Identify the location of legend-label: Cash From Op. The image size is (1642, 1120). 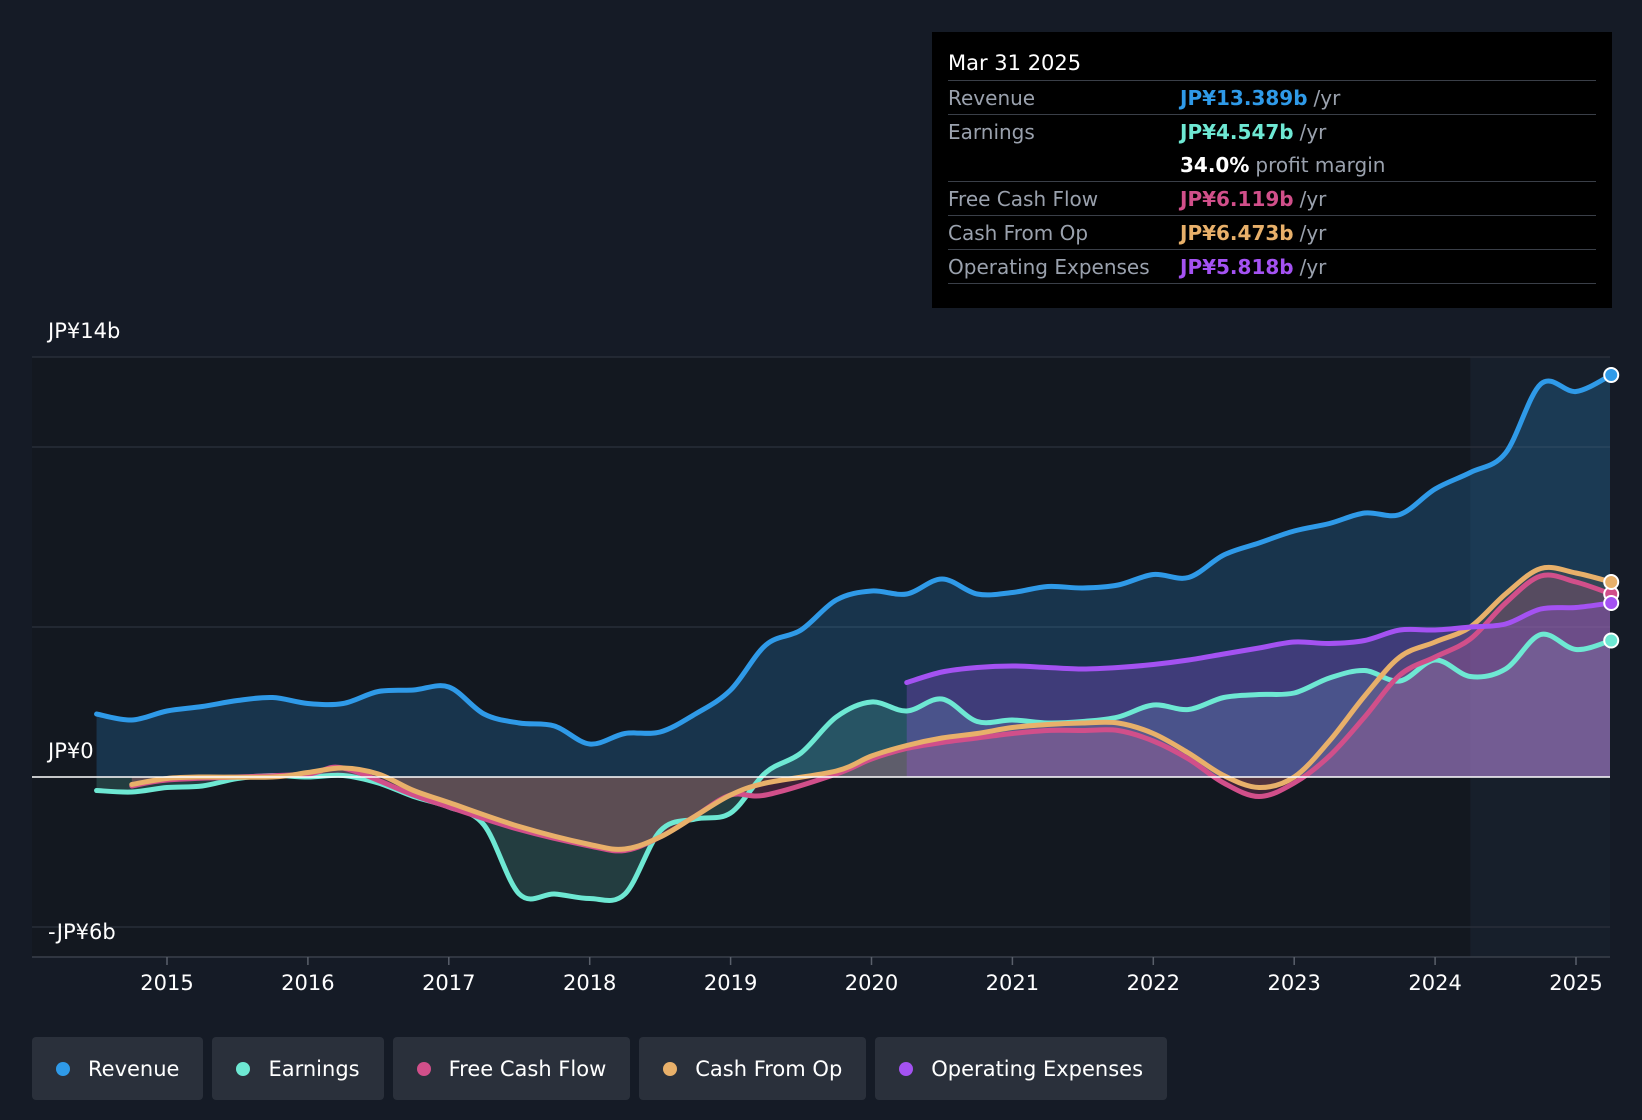
(769, 1068).